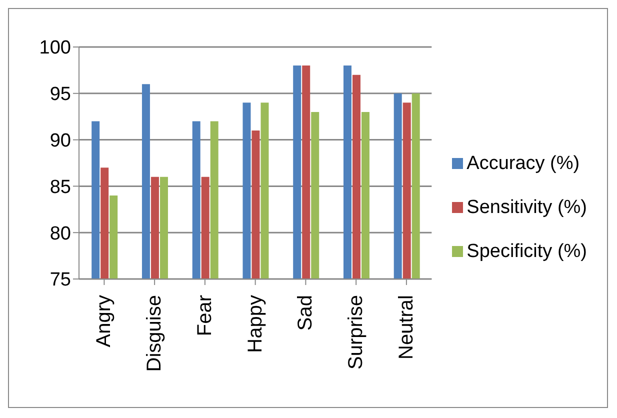 This screenshot has width=617, height=418. What do you see at coordinates (55, 48) in the screenshot?
I see `y-tick-label: 100` at bounding box center [55, 48].